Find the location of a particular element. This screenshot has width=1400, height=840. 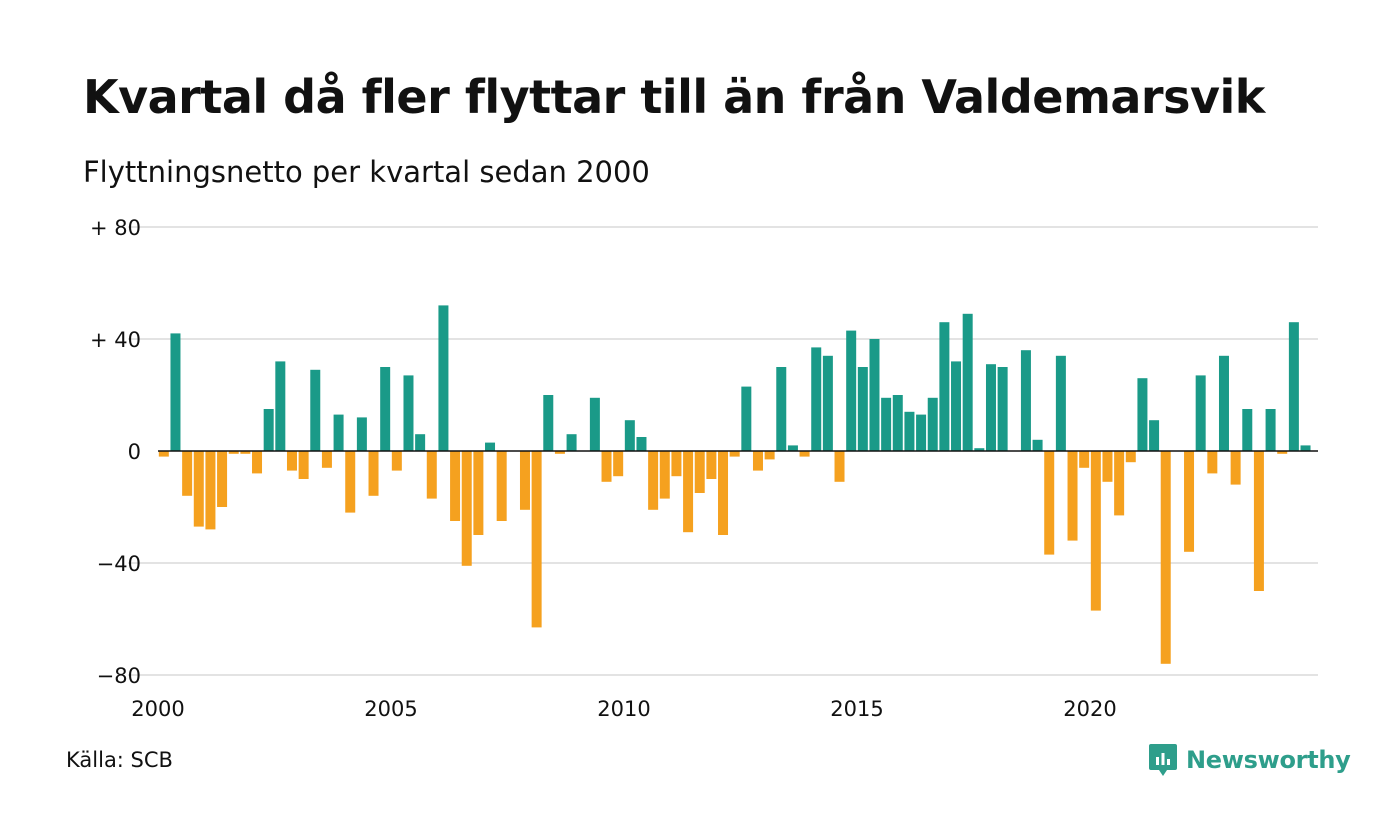

chart-subtitle: Flyttningsnetto per kvartal sedan 2000 is located at coordinates (366, 172).